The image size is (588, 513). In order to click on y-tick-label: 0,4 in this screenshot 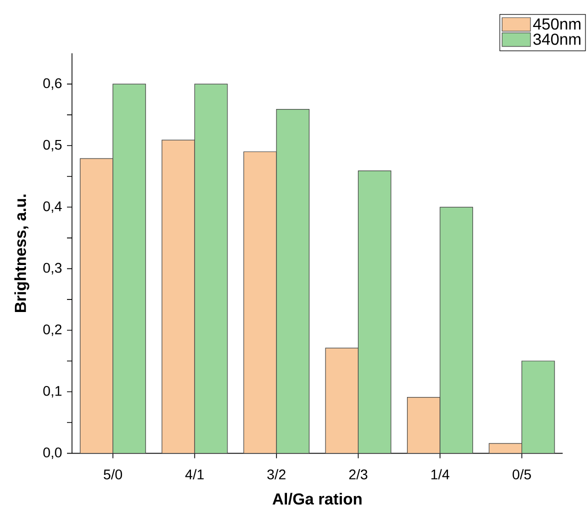, I will do `click(52, 207)`.